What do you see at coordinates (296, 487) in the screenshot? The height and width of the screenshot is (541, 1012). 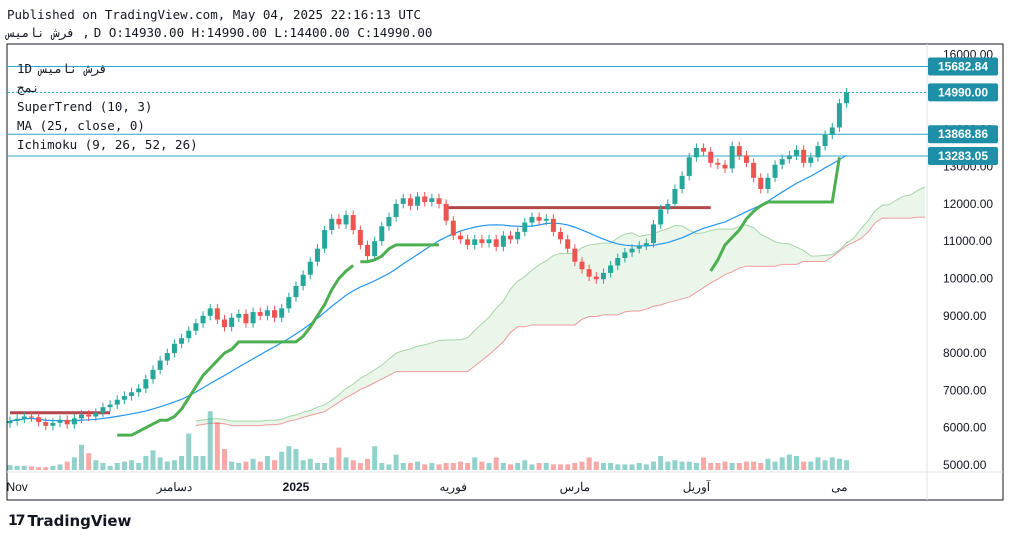 I see `time-axis-label: 2025` at bounding box center [296, 487].